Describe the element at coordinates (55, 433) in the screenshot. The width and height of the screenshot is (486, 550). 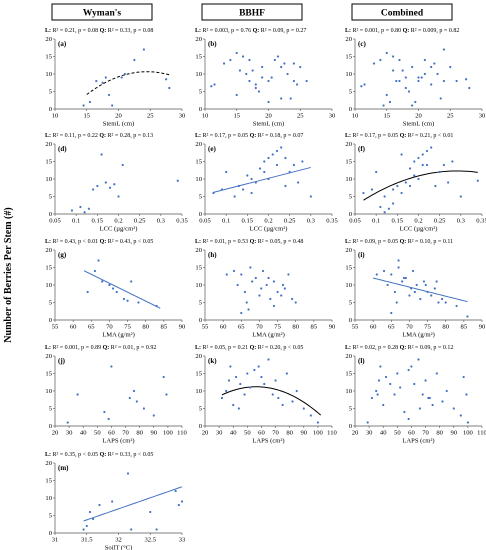
I see `x-tick-label: 20` at that location.